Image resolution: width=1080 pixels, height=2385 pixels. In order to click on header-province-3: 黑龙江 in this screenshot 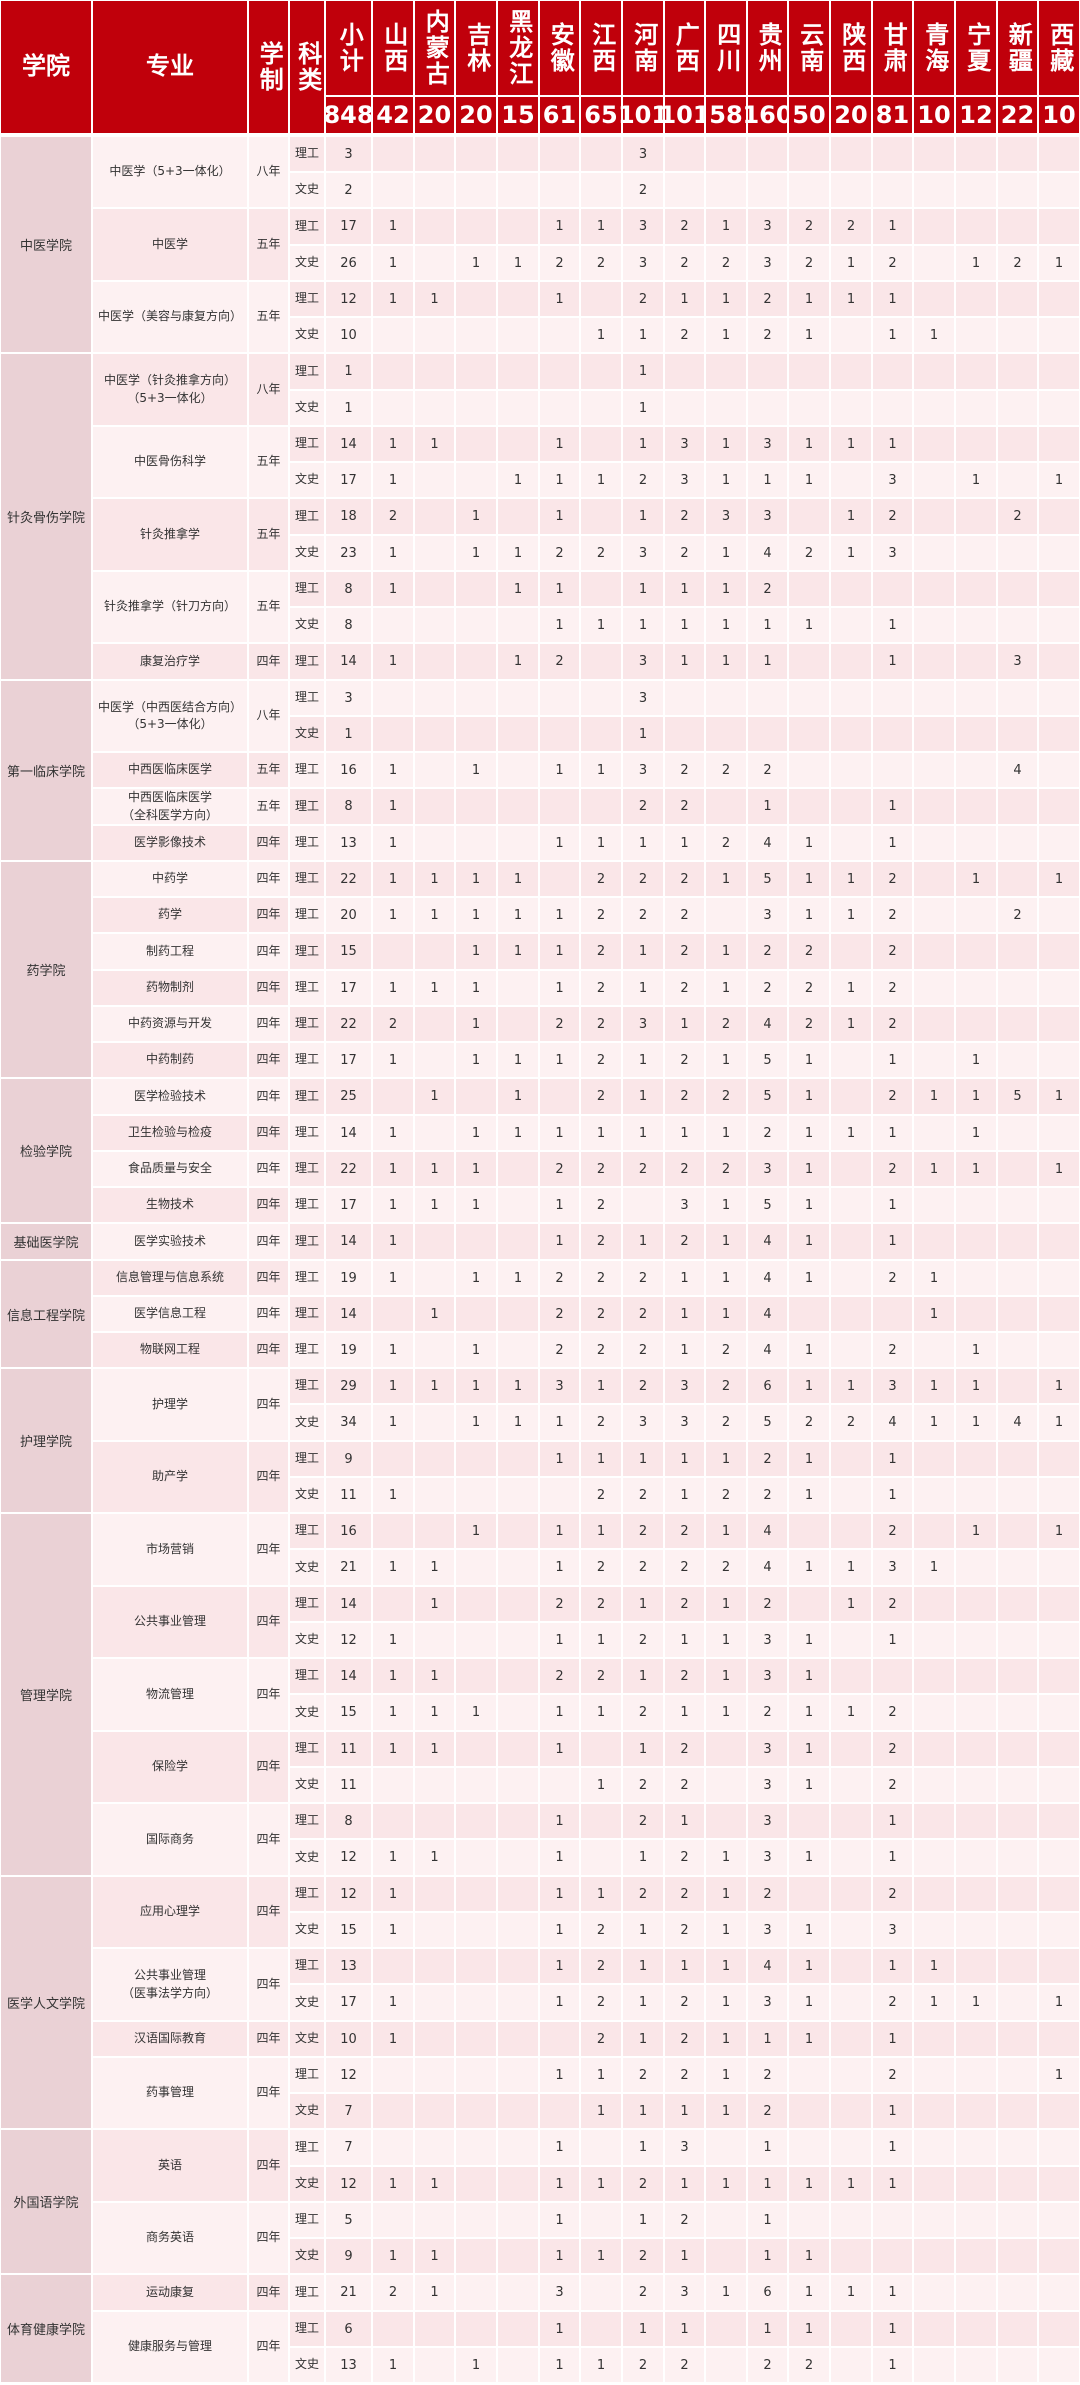, I will do `click(518, 48)`.